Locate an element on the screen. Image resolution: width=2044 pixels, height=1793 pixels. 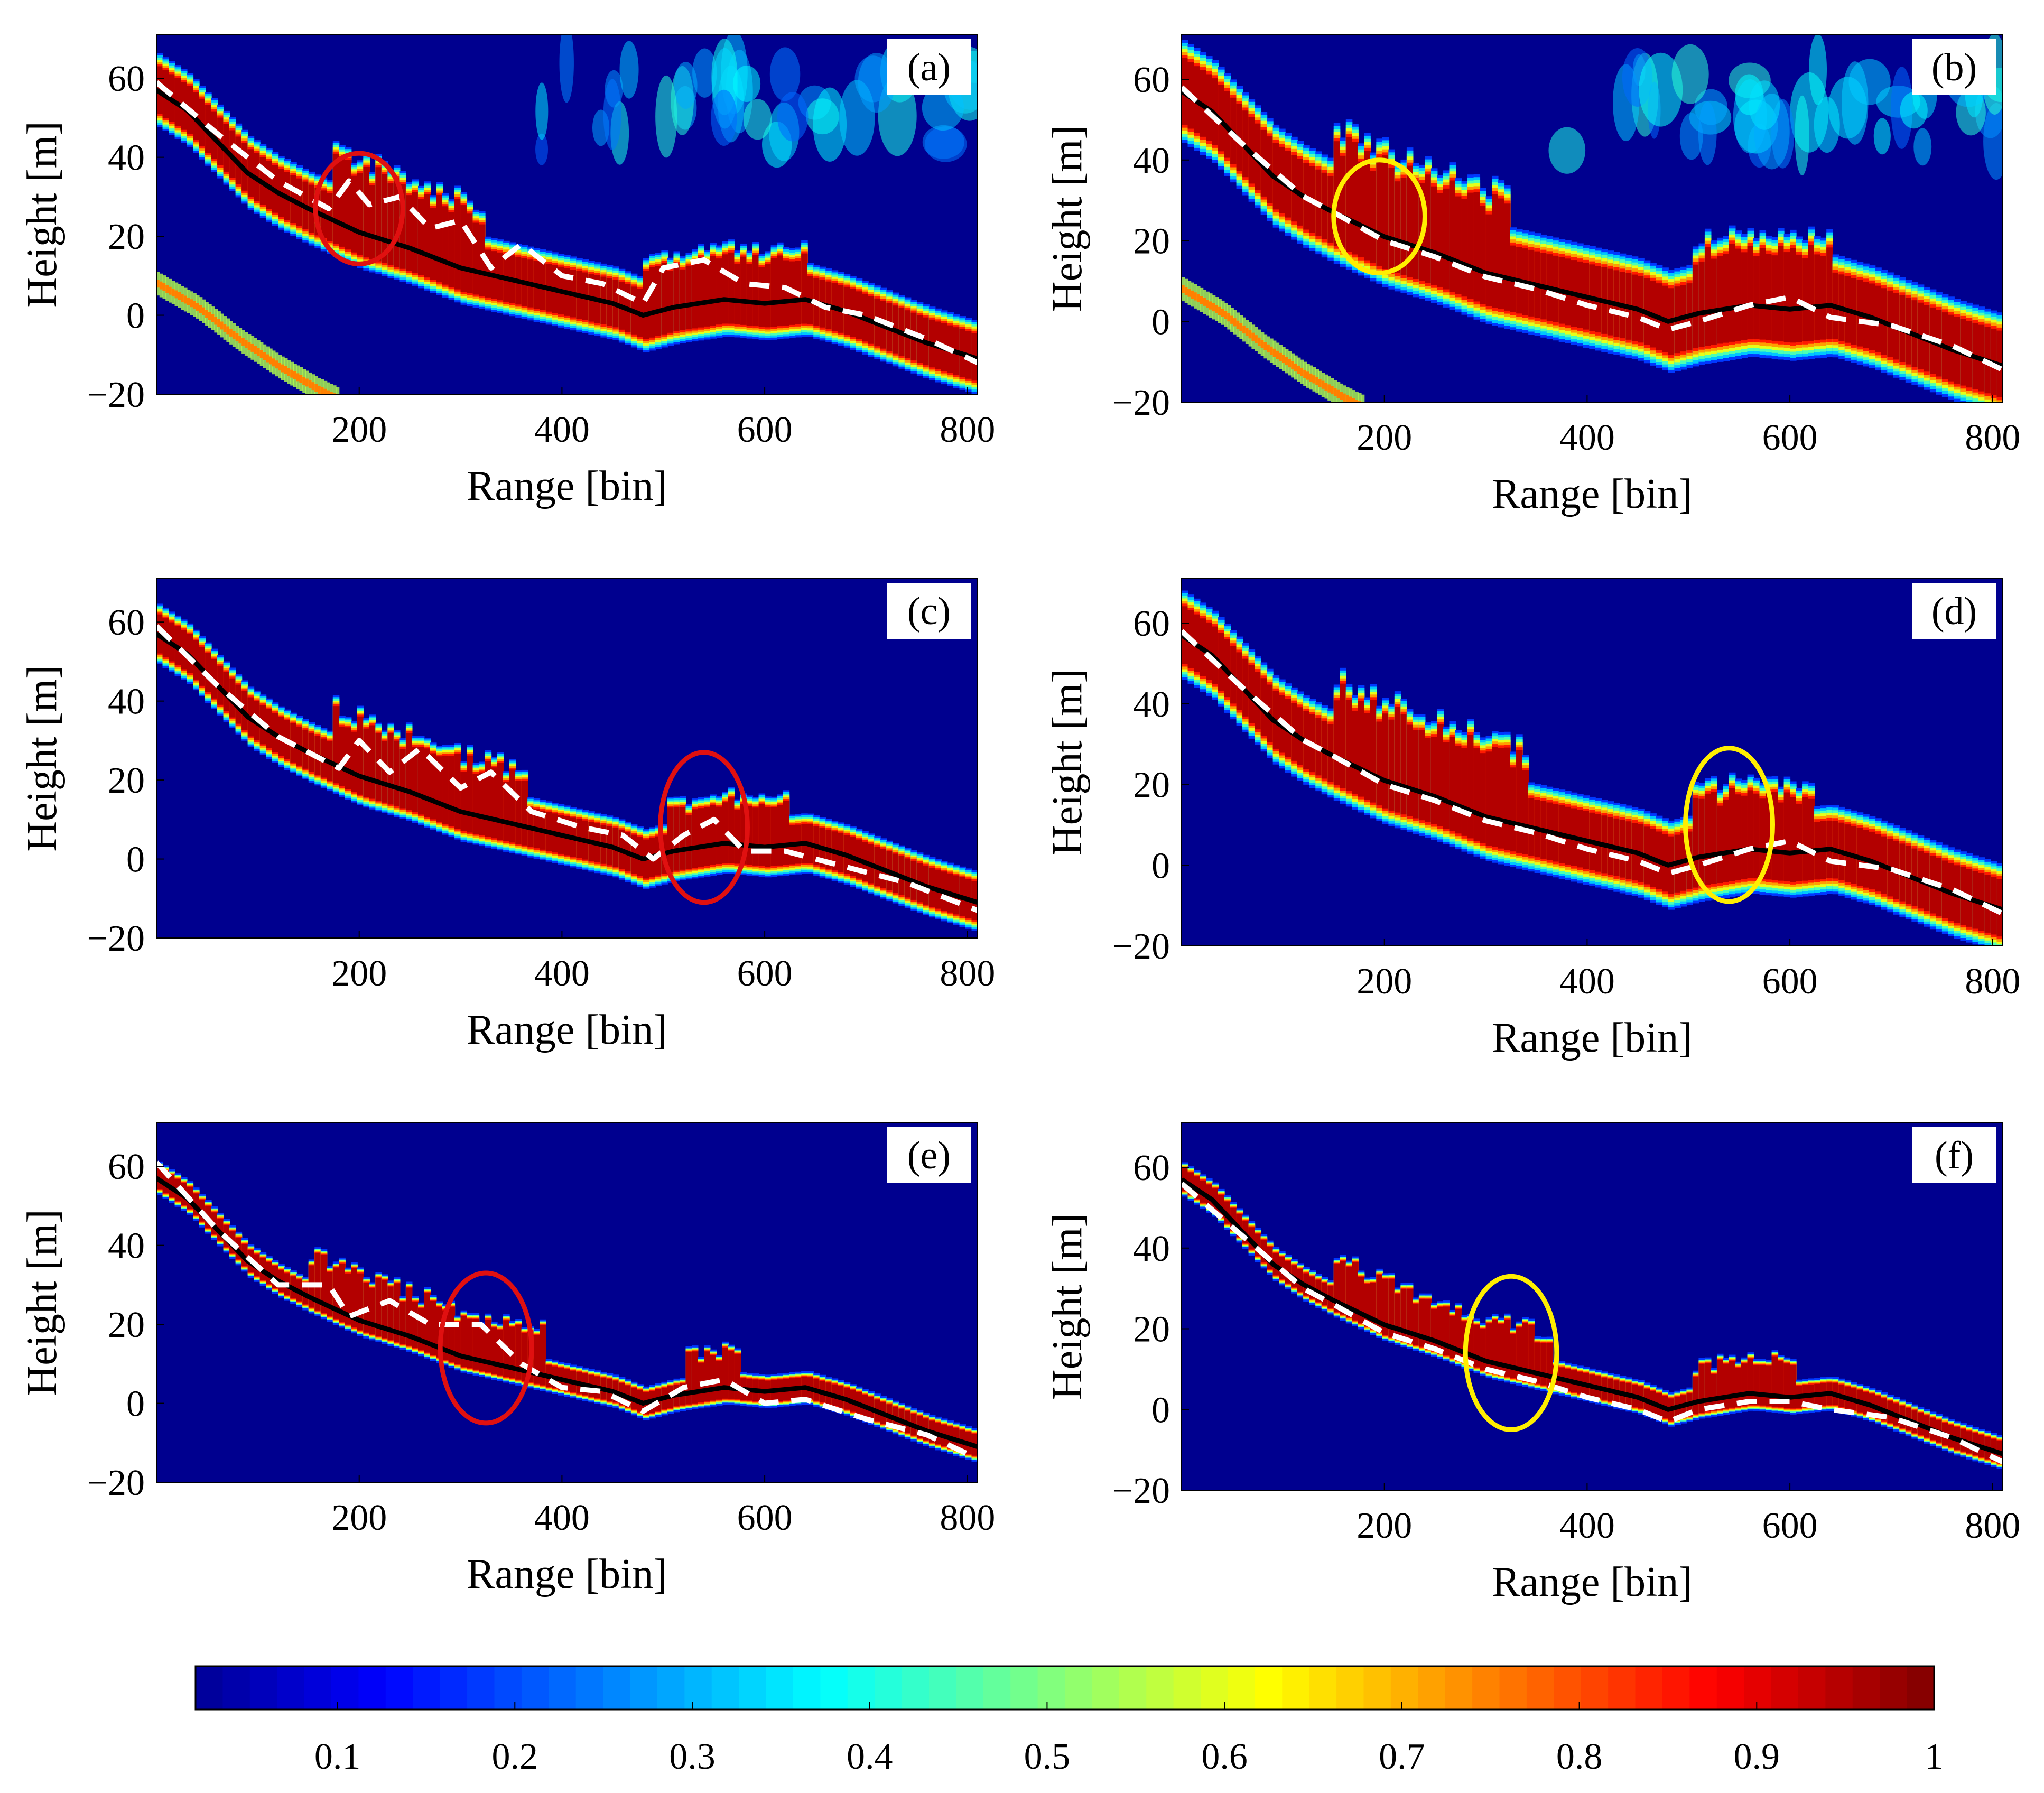
estimated-height-line is located at coordinates (567, 223).